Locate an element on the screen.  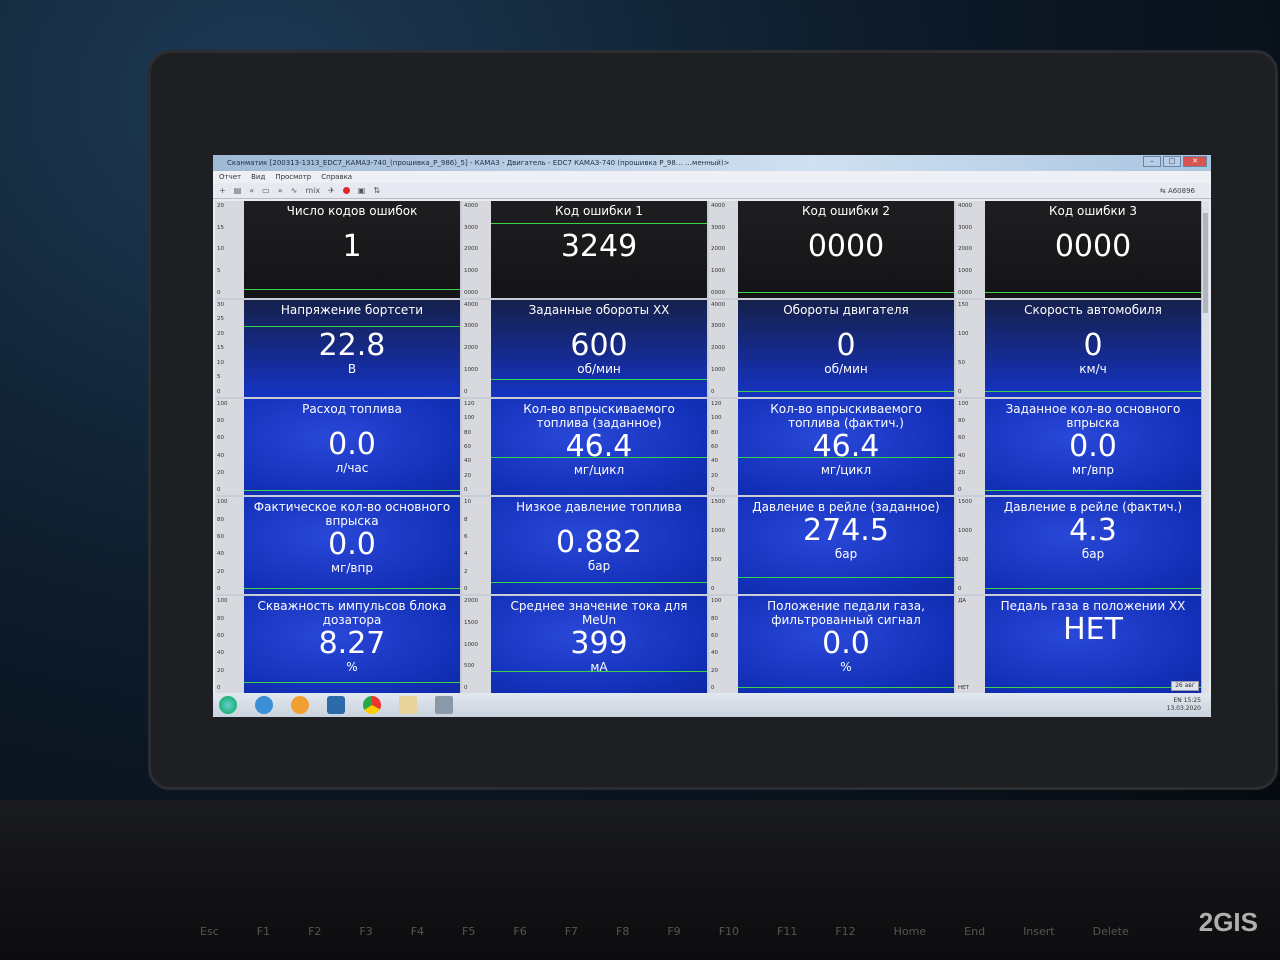
chrome-icon is located at coordinates (372, 705).